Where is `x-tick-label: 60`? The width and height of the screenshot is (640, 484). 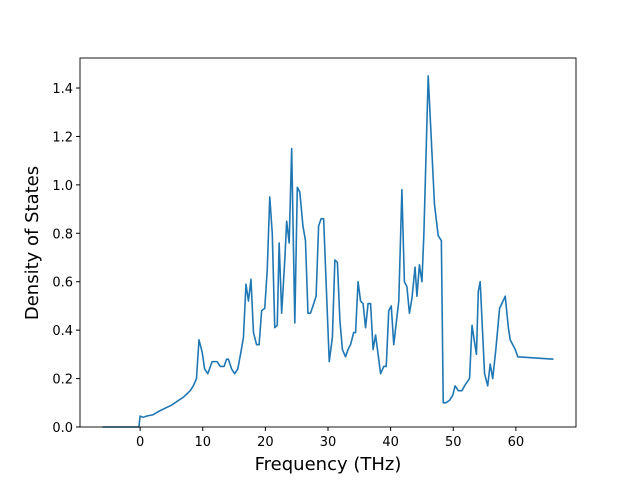
x-tick-label: 60 is located at coordinates (516, 442).